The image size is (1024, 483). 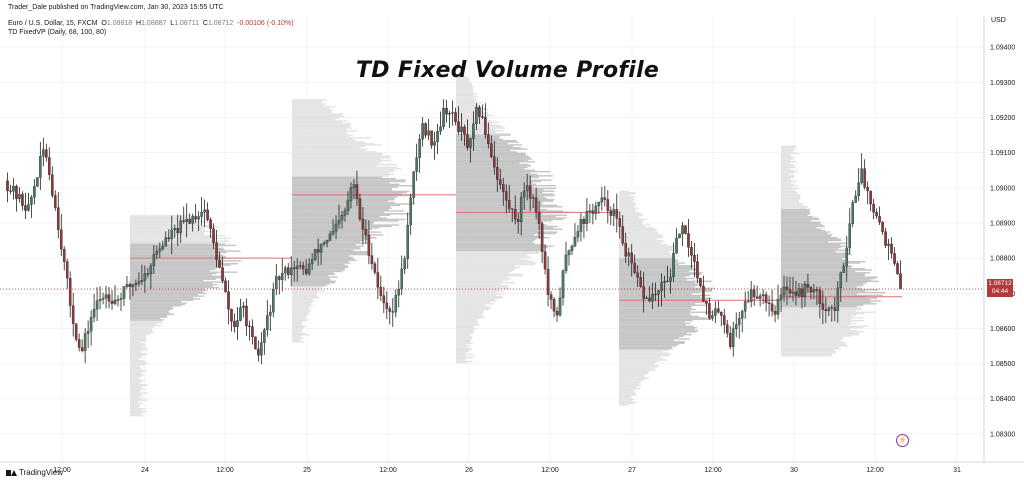 What do you see at coordinates (902, 440) in the screenshot?
I see `lightning-icon: ⚡` at bounding box center [902, 440].